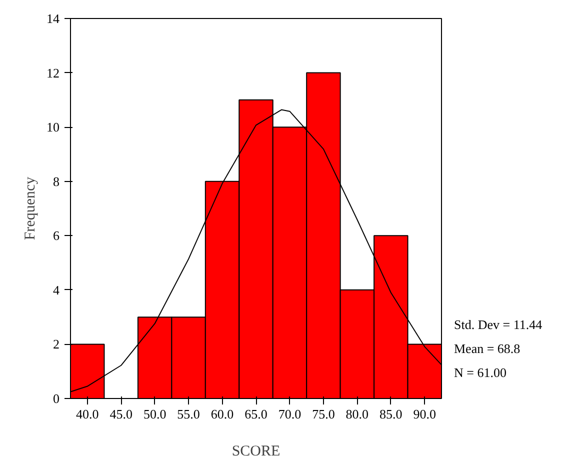  Describe the element at coordinates (222, 414) in the screenshot. I see `x-tick-label: 60.0` at that location.